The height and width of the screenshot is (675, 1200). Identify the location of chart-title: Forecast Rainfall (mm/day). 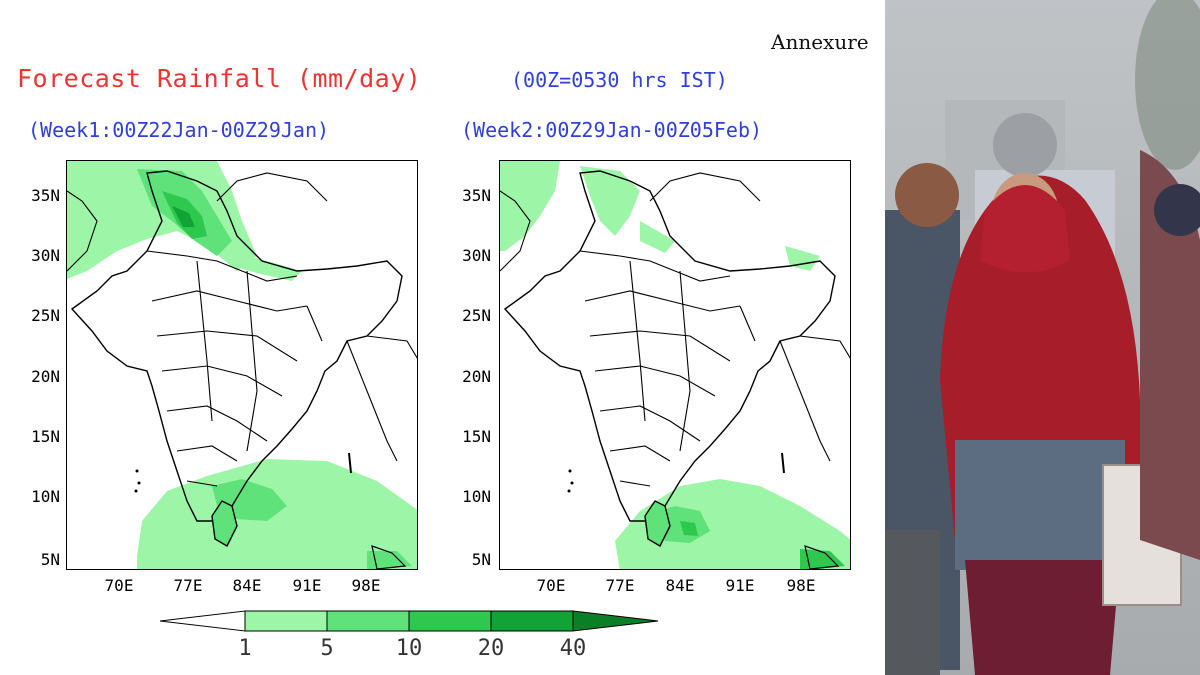
(219, 78).